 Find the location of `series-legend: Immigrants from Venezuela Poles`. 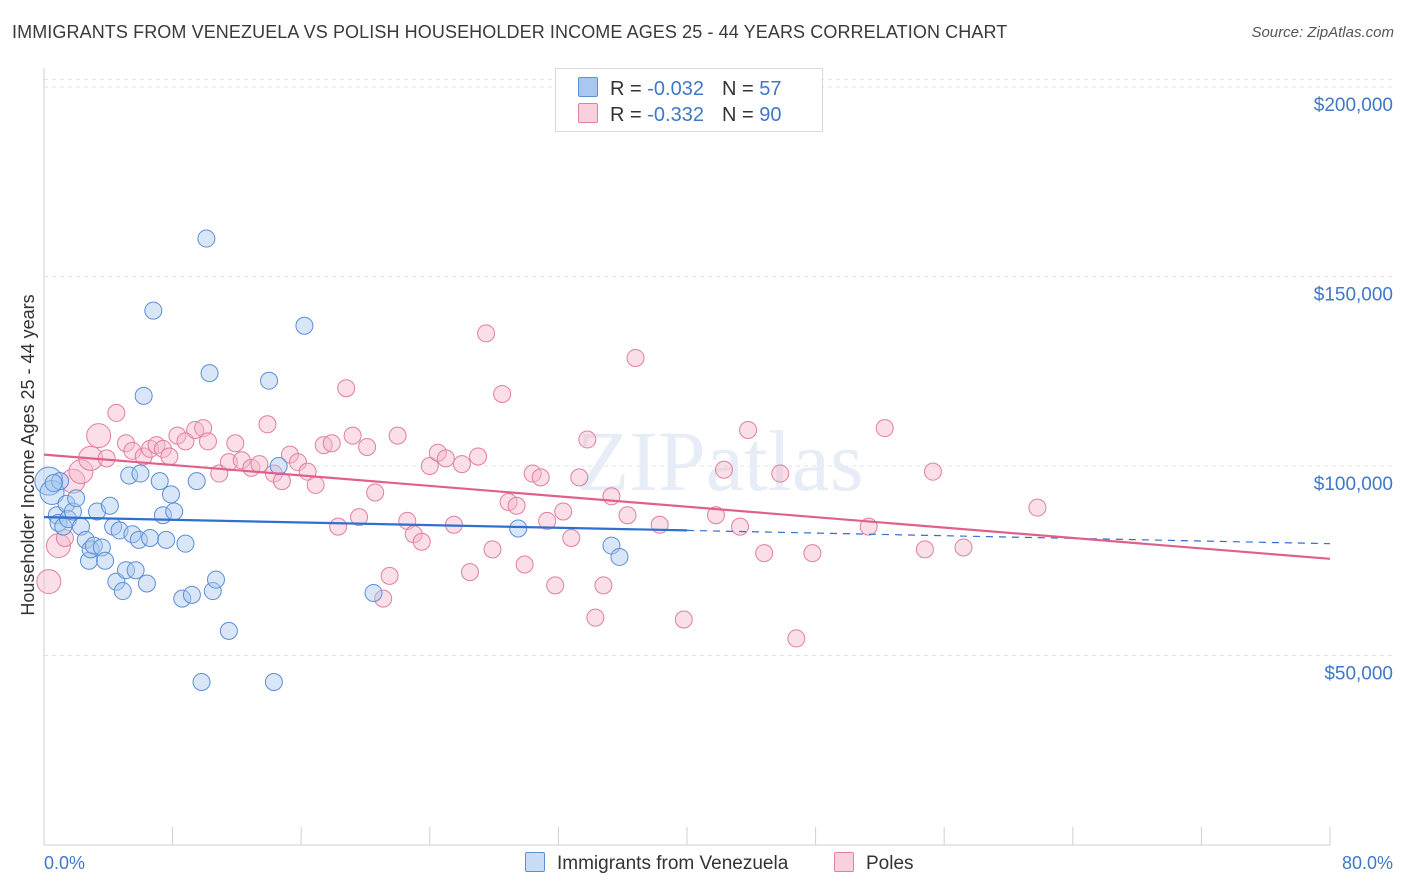

series-legend: Immigrants from Venezuela Poles is located at coordinates (703, 865).